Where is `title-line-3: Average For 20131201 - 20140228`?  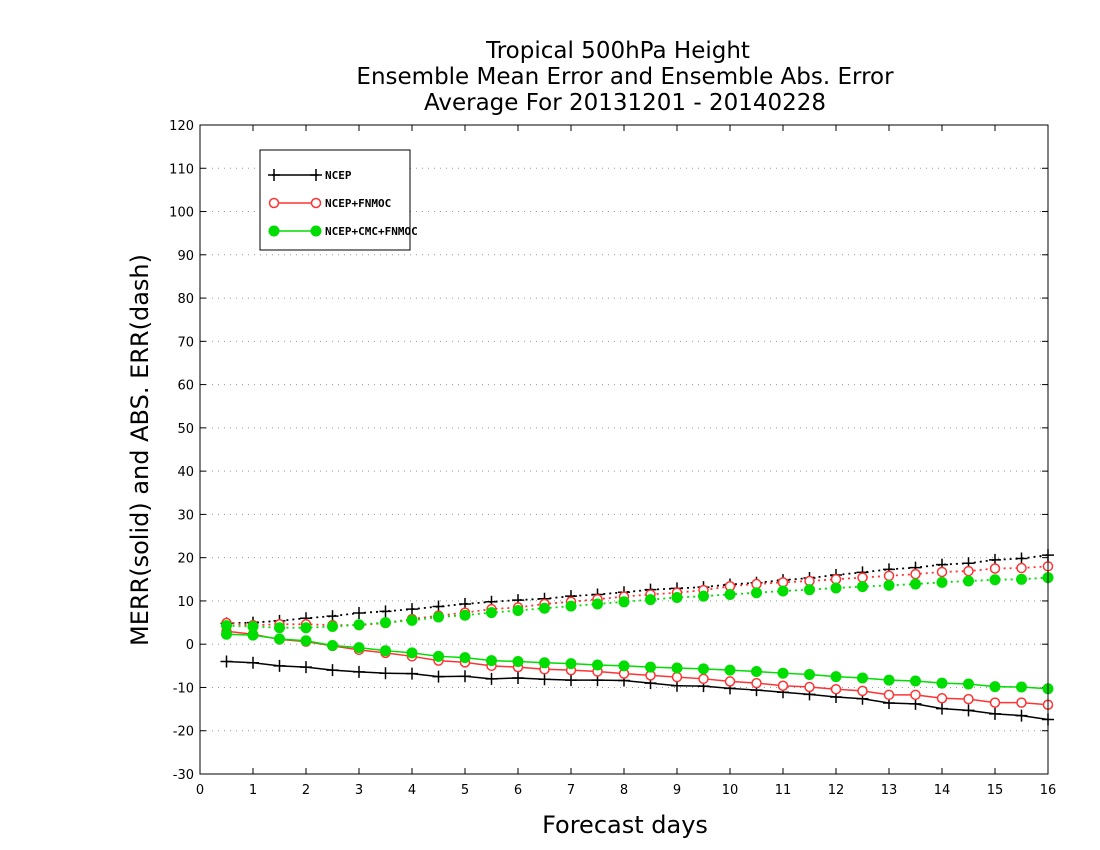 title-line-3: Average For 20131201 - 20140228 is located at coordinates (625, 103).